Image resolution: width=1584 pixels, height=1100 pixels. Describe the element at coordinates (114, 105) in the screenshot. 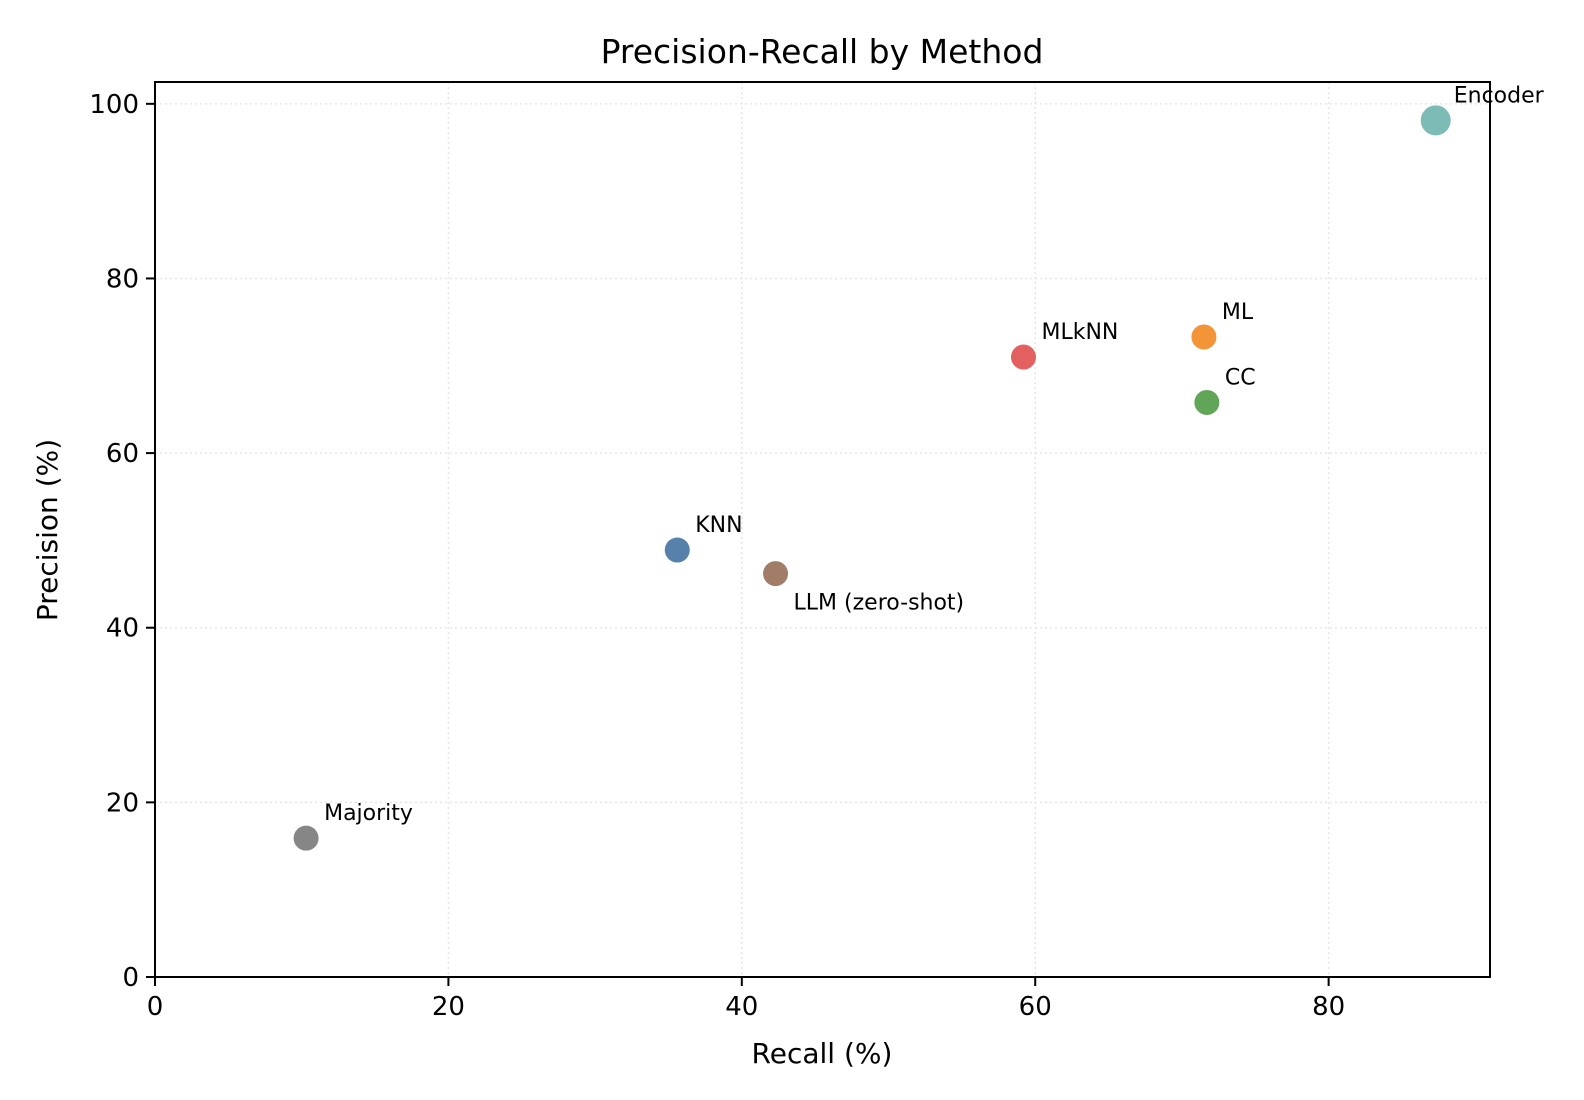

I see `y-tick-label: 100` at that location.